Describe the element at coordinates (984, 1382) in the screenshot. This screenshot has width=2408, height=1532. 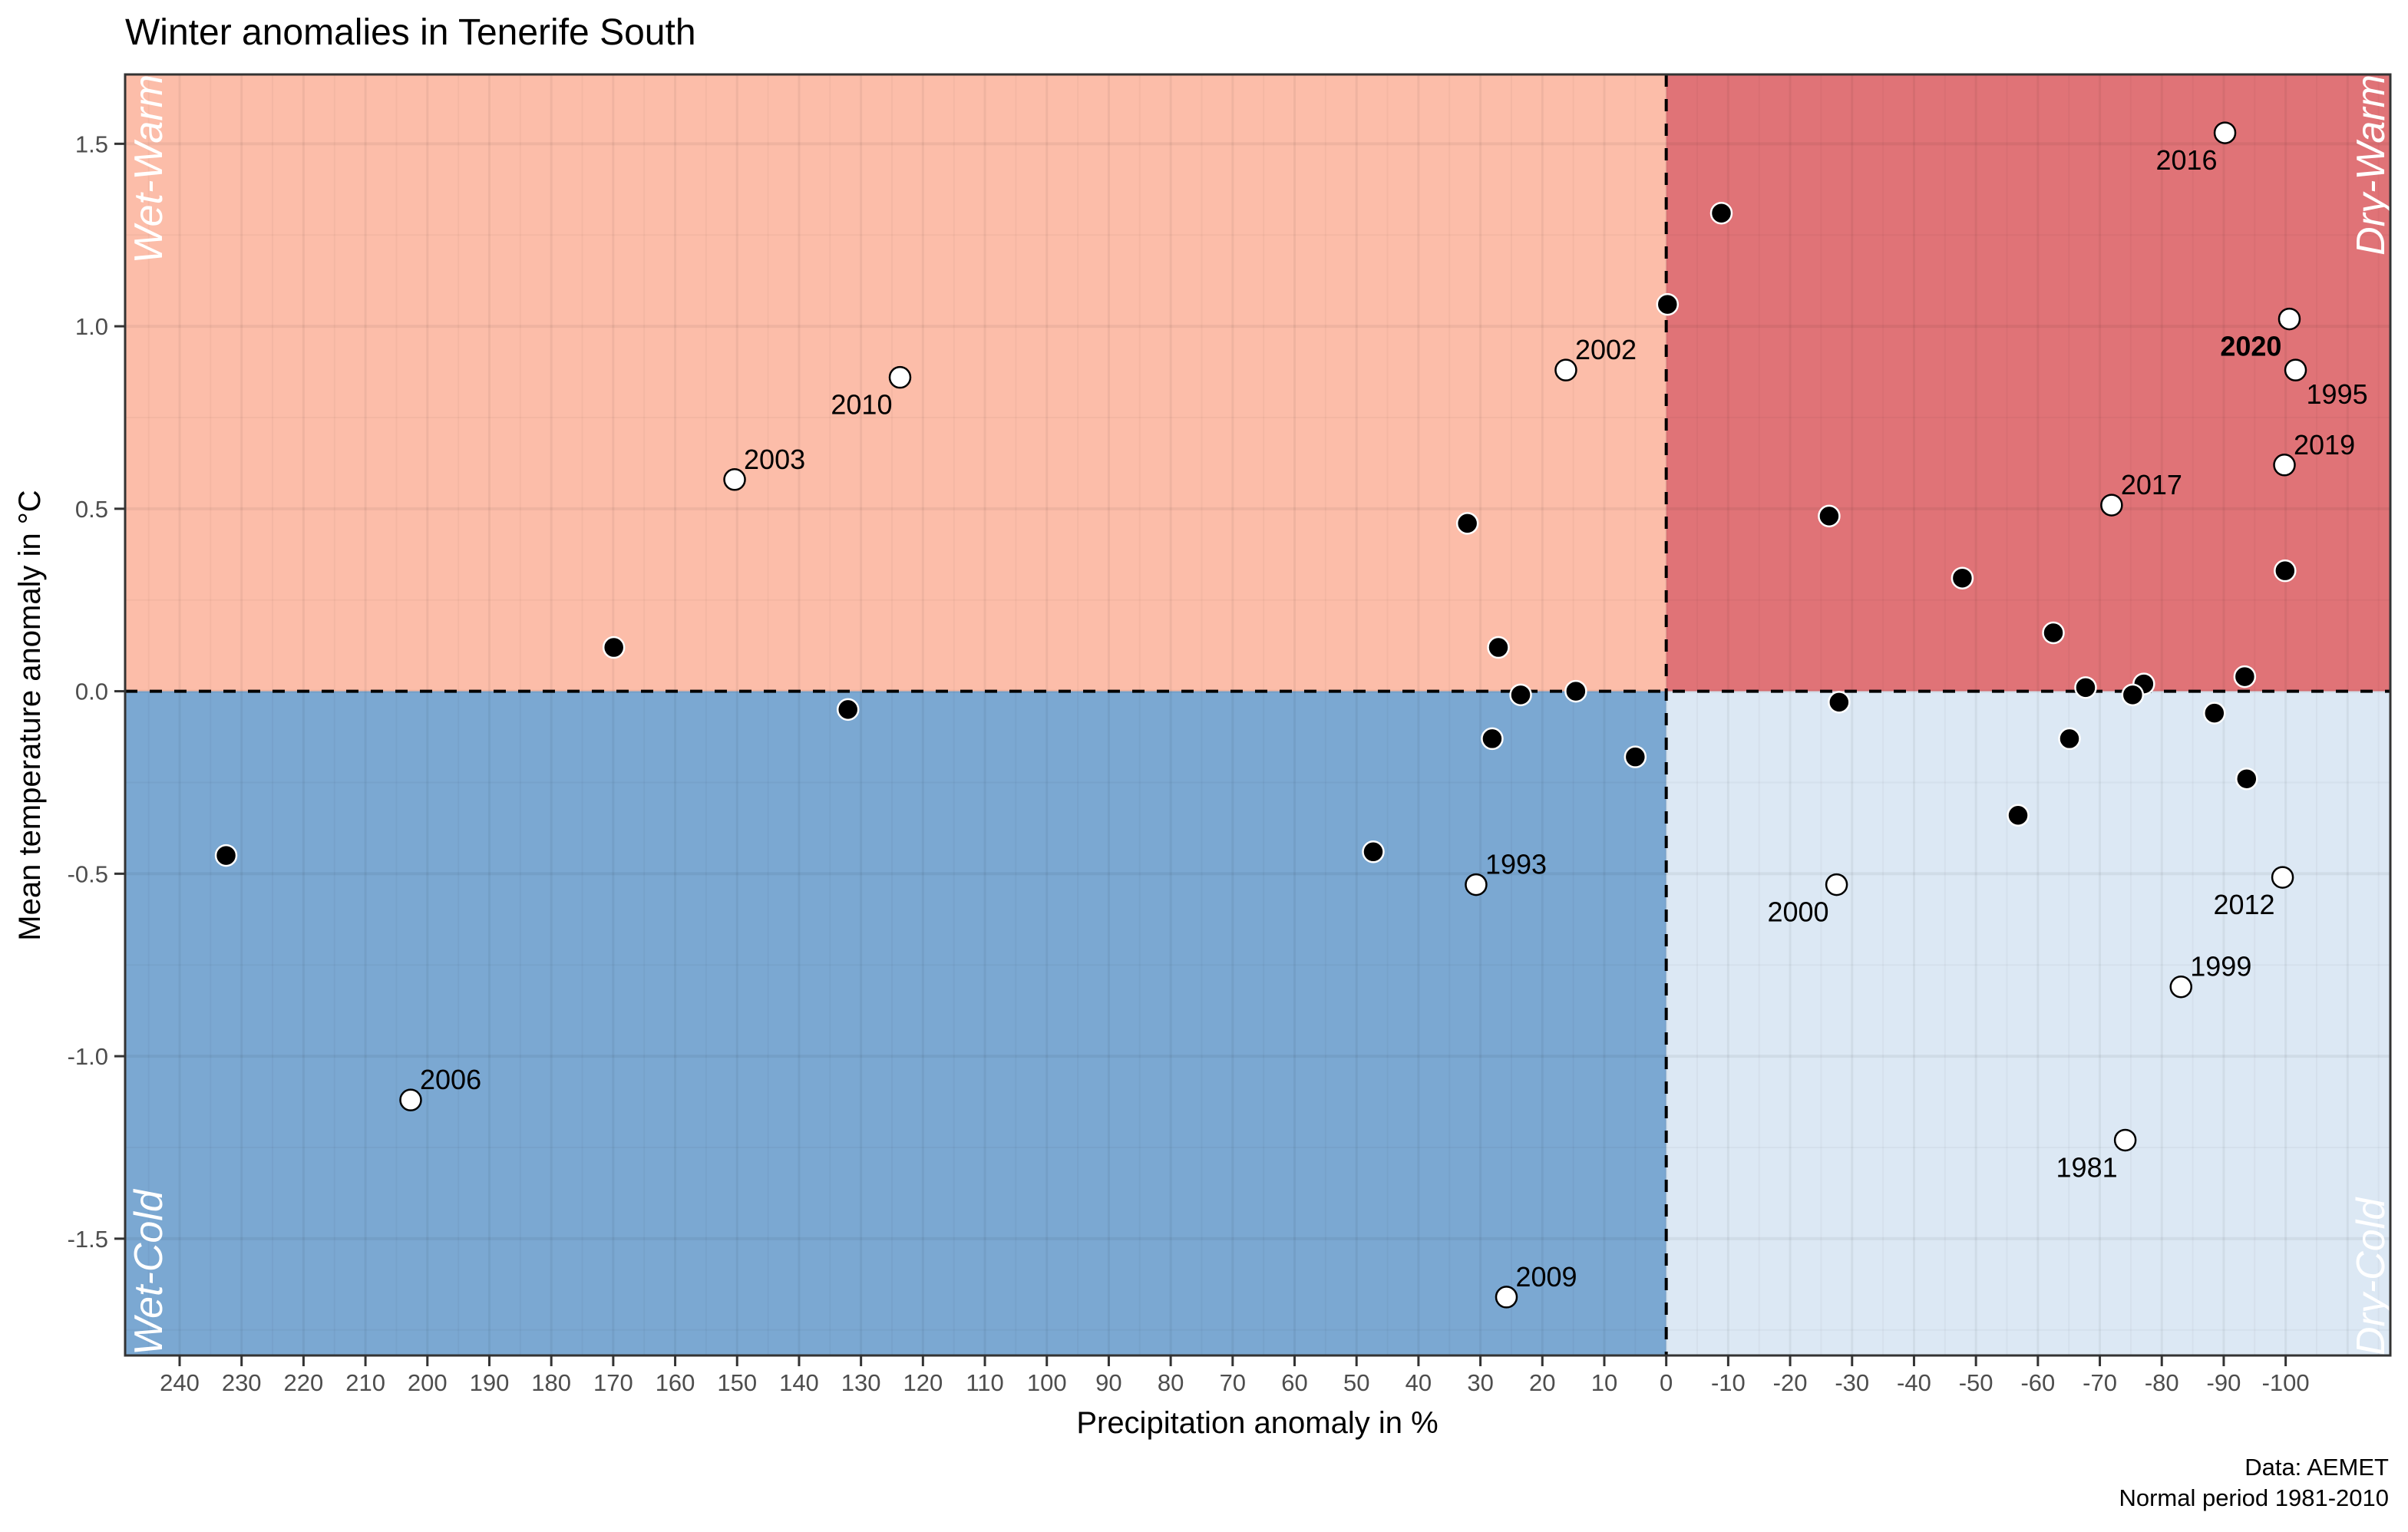
I see `x-tick-label: 110` at that location.